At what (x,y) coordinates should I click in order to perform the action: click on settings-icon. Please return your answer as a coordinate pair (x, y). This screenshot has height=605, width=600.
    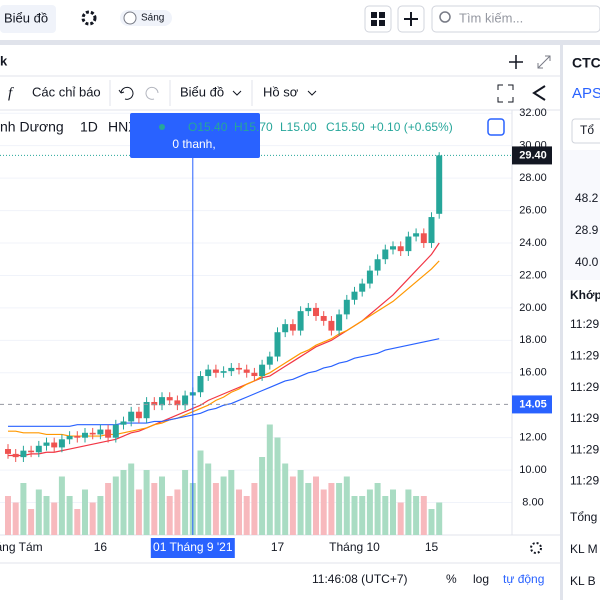
    Looking at the image, I should click on (89, 18).